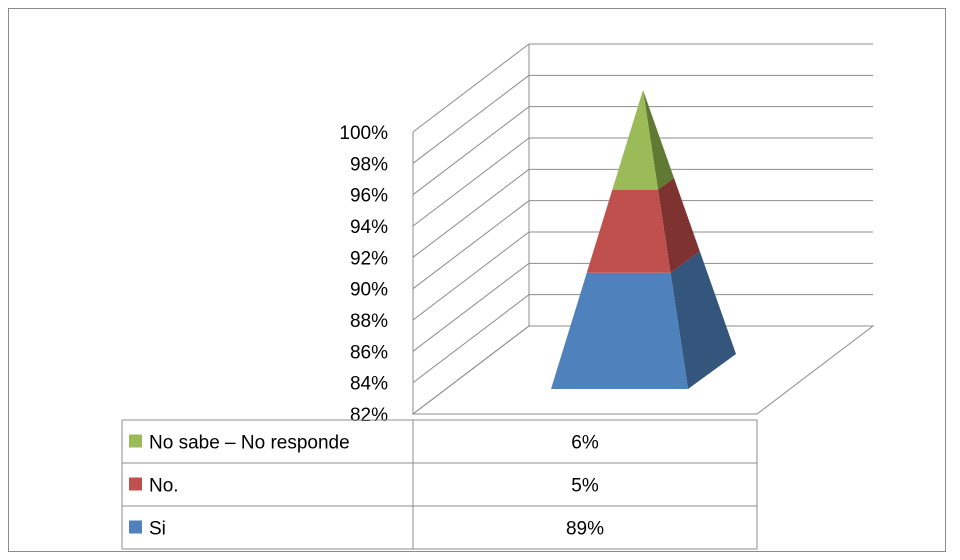 The image size is (960, 560). I want to click on chart-floor, so click(643, 370).